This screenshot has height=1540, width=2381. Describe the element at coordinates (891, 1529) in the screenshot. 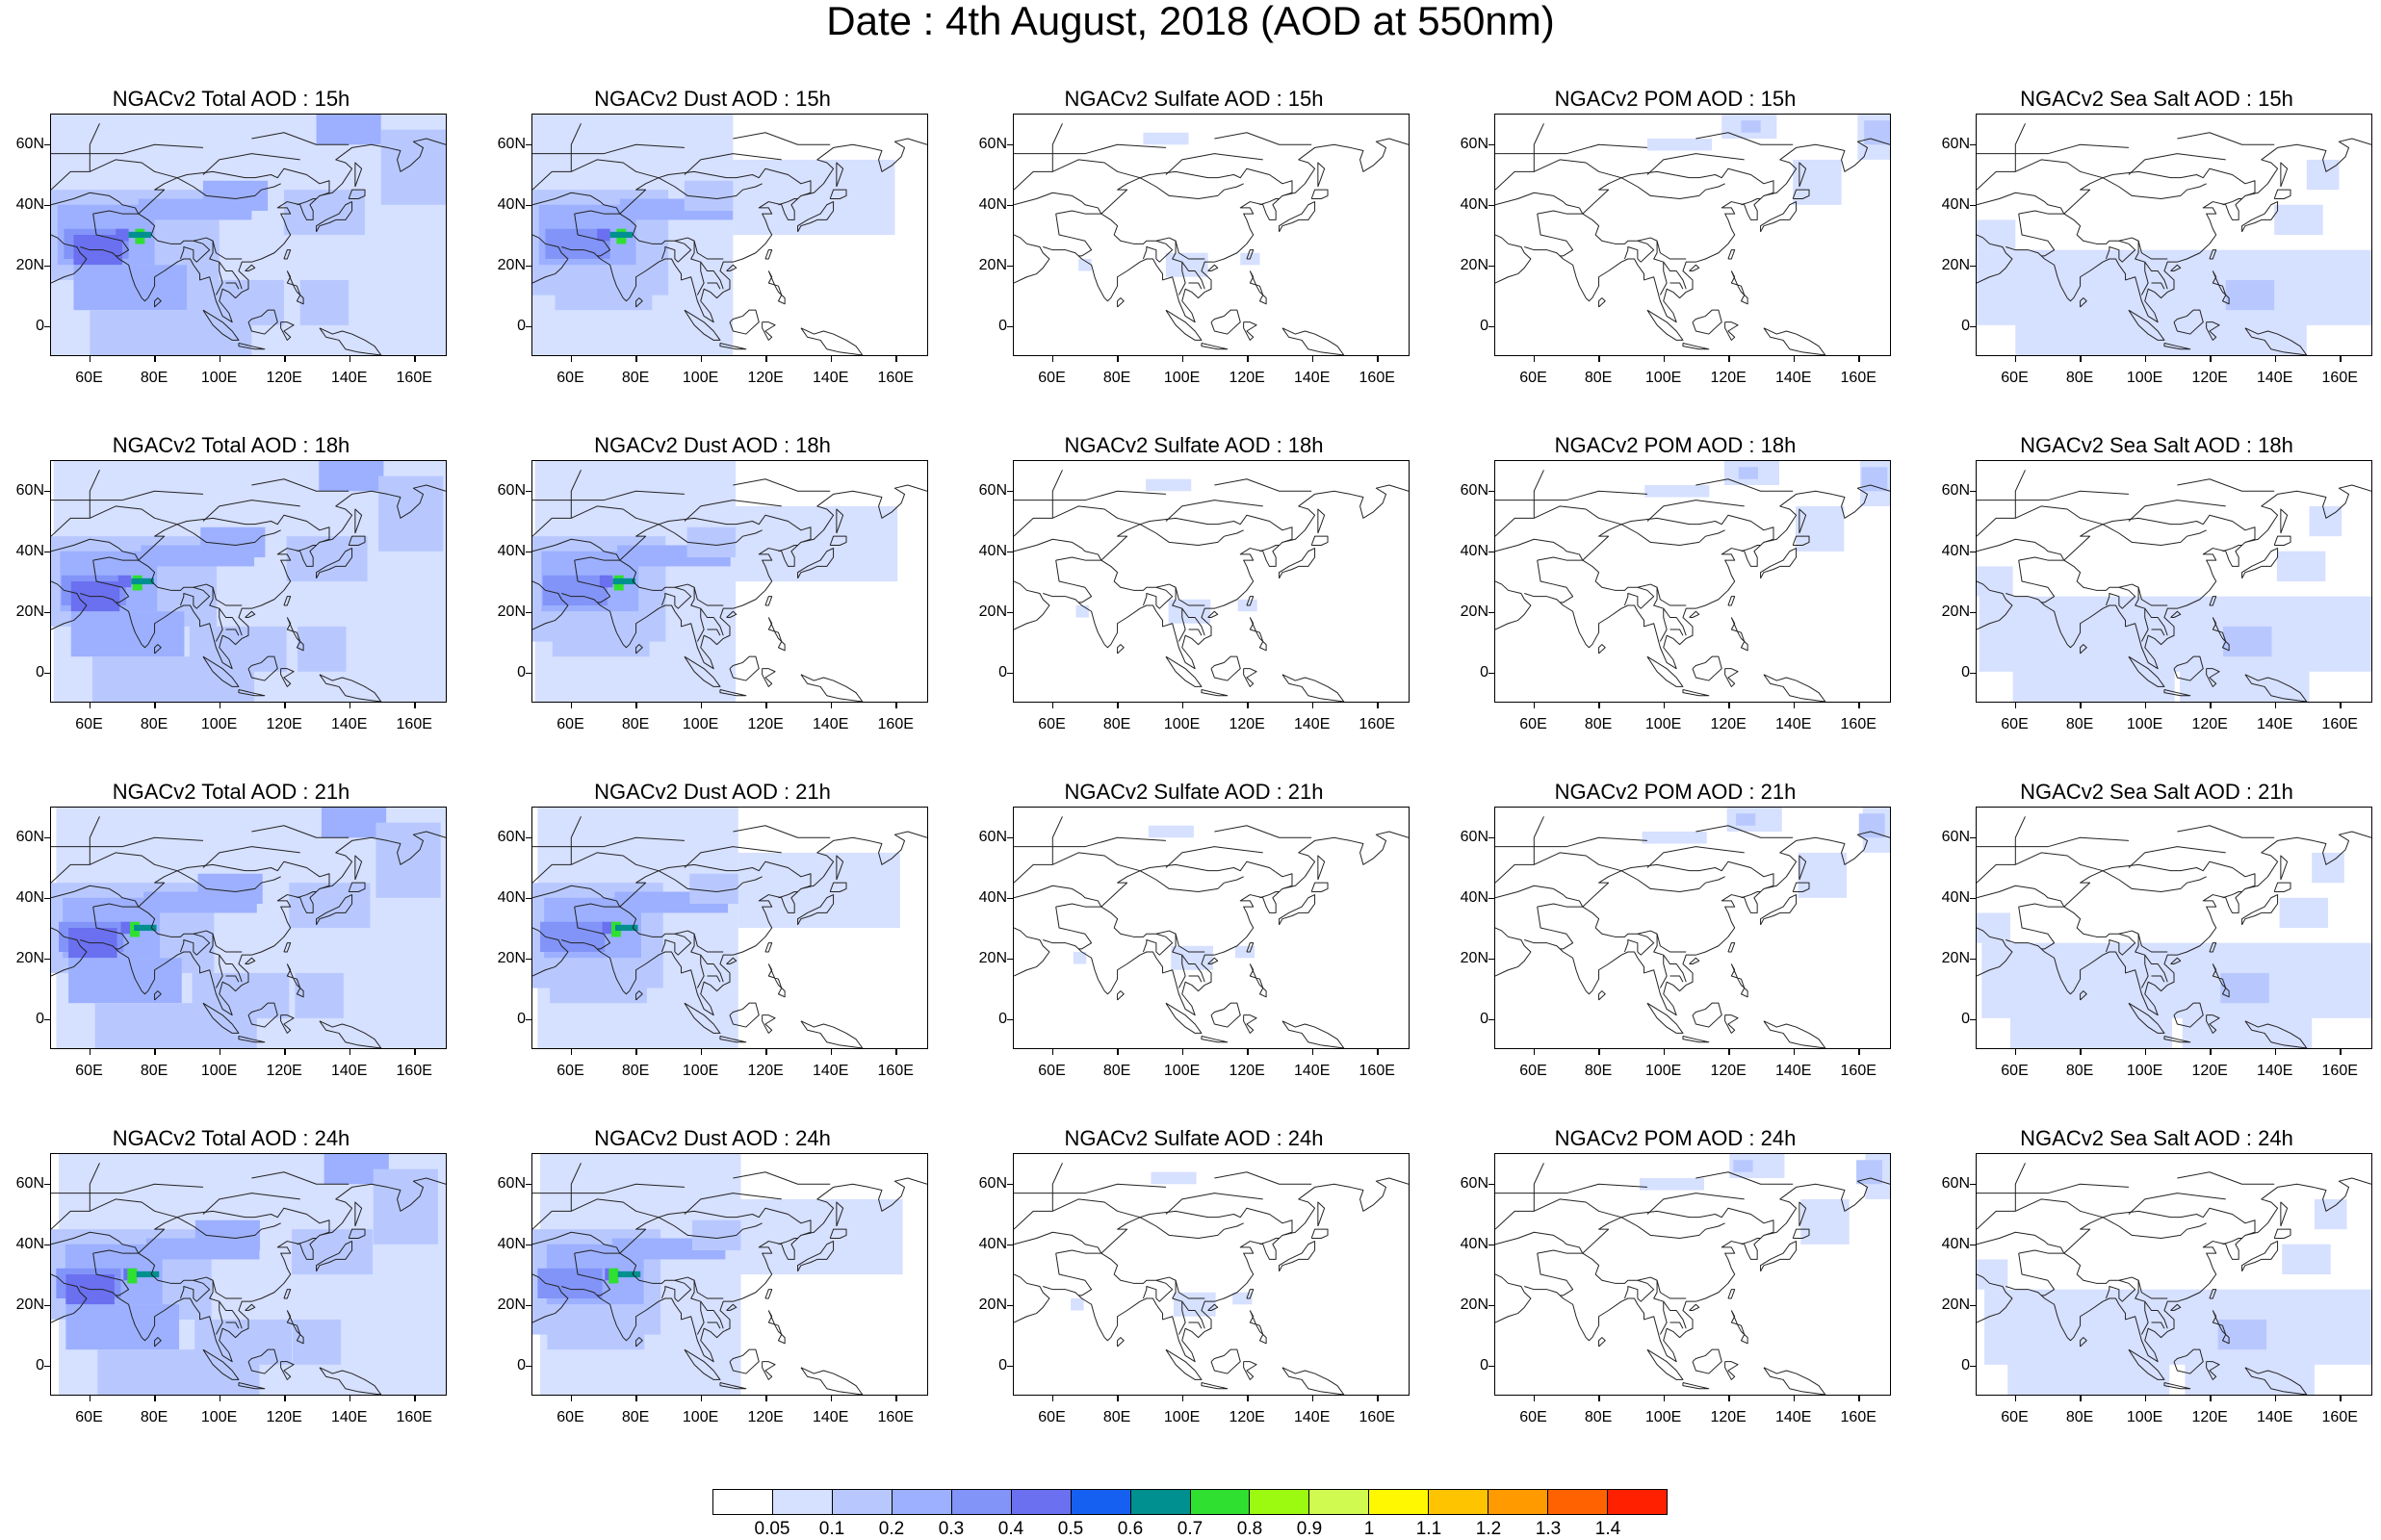

I see `colorbar-label: 0.2` at that location.